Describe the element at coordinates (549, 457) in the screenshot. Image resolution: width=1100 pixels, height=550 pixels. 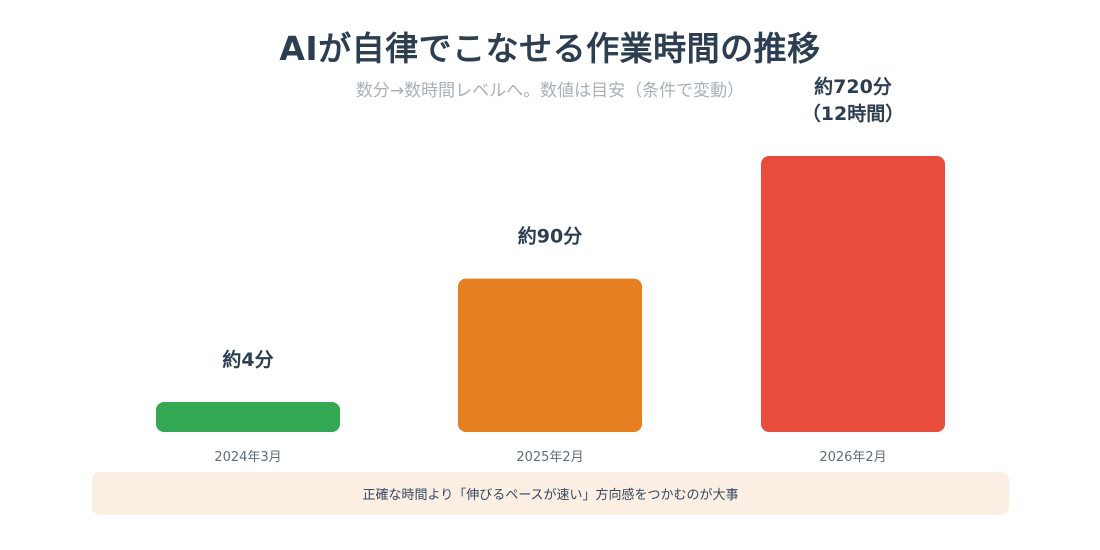
I see `x-tick-label-2: 2025年2月` at that location.